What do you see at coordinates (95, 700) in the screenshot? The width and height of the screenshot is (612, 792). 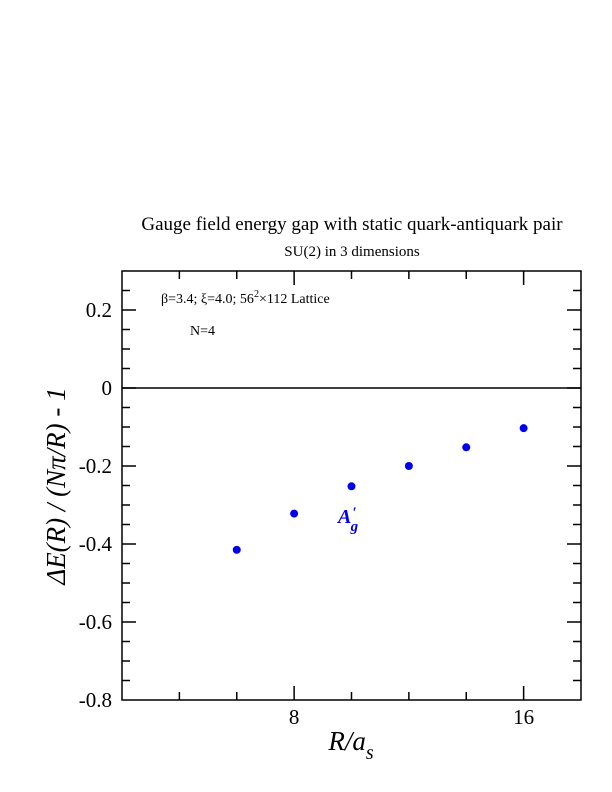 I see `y-tick-label: -0.8` at bounding box center [95, 700].